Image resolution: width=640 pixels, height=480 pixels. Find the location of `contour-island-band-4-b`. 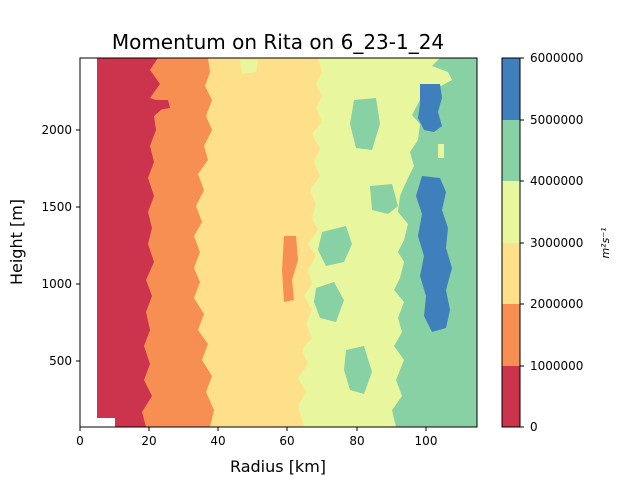

contour-island-band-4-b is located at coordinates (335, 246).